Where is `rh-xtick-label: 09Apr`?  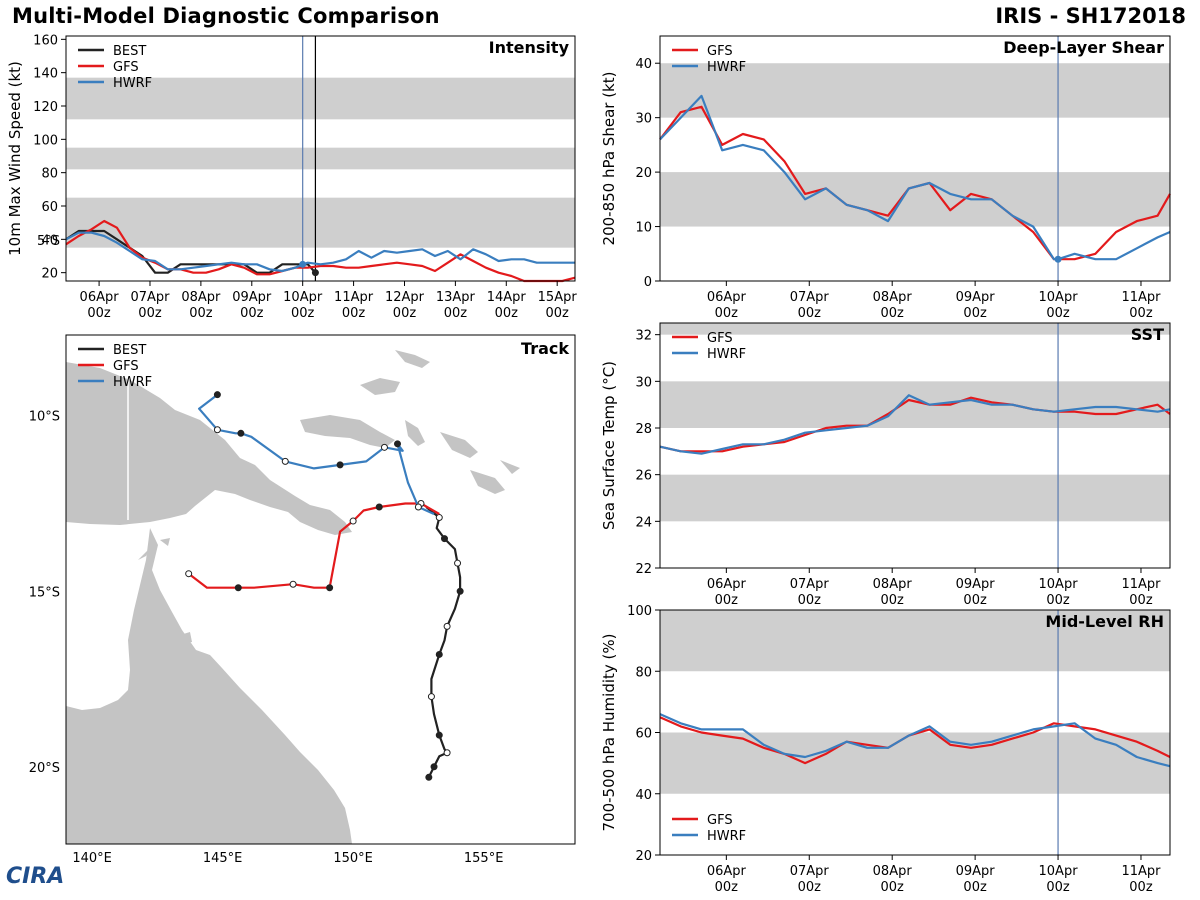 rh-xtick-label: 09Apr is located at coordinates (976, 871).